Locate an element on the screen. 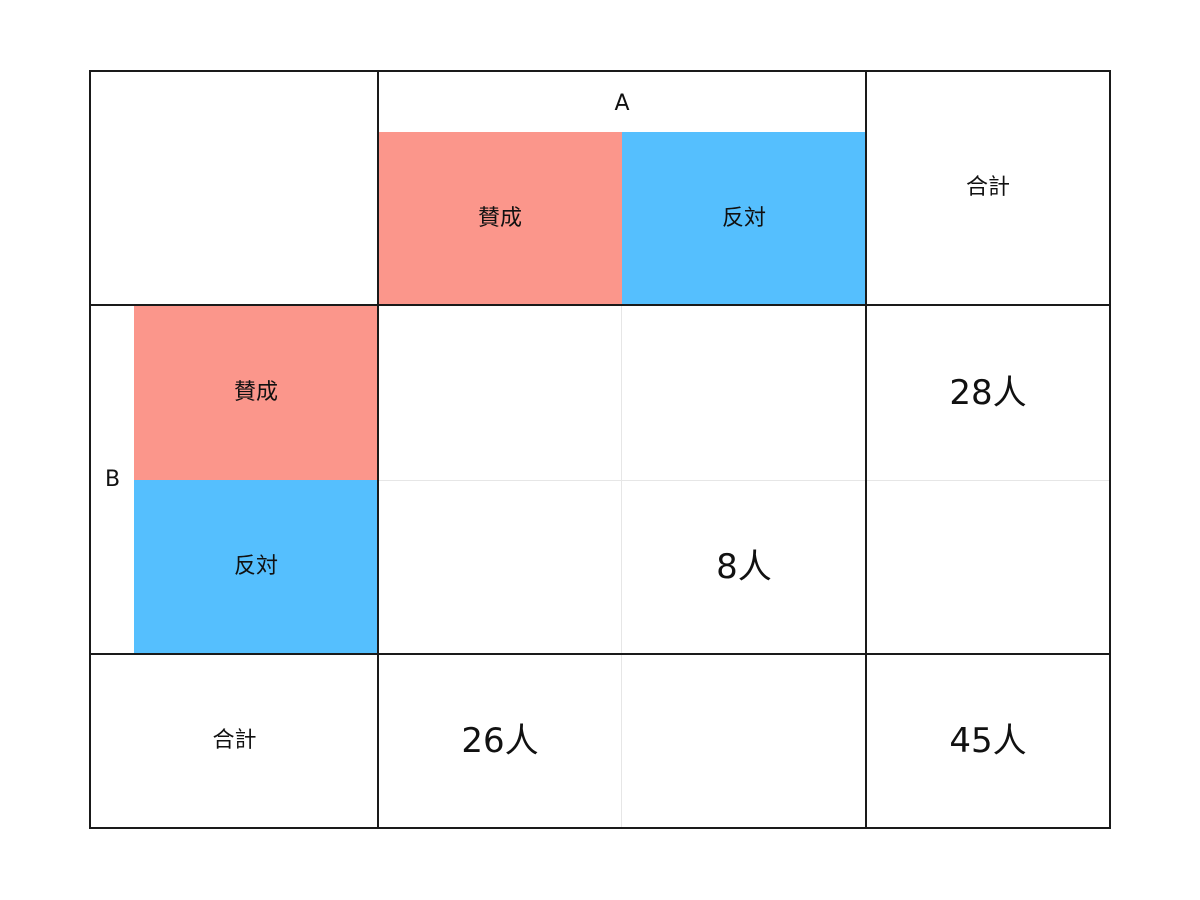 This screenshot has width=1200, height=900. border-horizontal-header is located at coordinates (600, 305).